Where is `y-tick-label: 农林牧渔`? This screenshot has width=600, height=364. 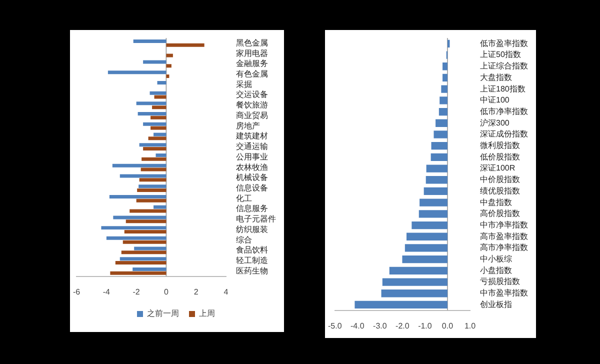
y-tick-label: 农林牧渔 is located at coordinates (252, 167).